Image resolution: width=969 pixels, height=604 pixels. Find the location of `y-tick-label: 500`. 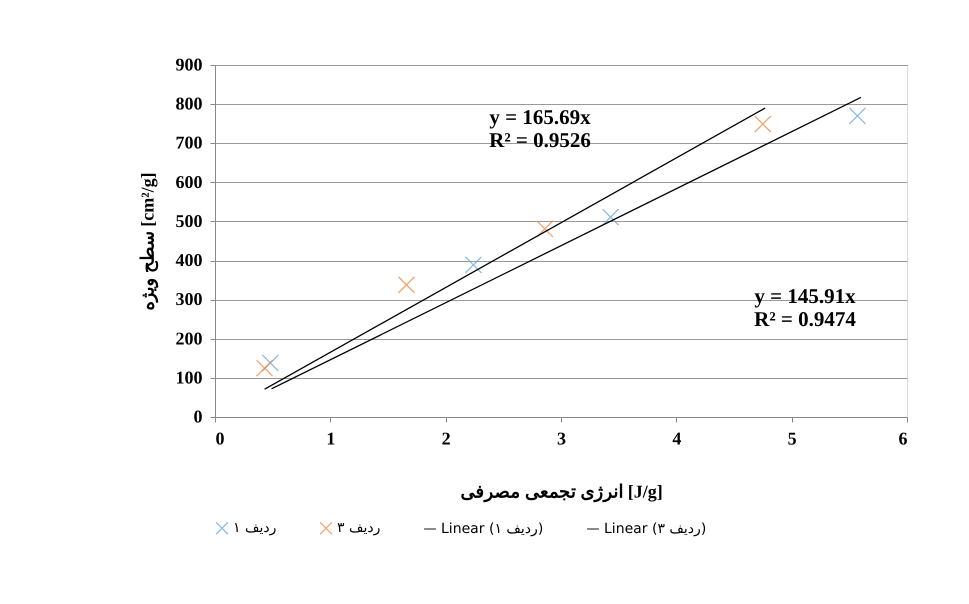

y-tick-label: 500 is located at coordinates (189, 220).